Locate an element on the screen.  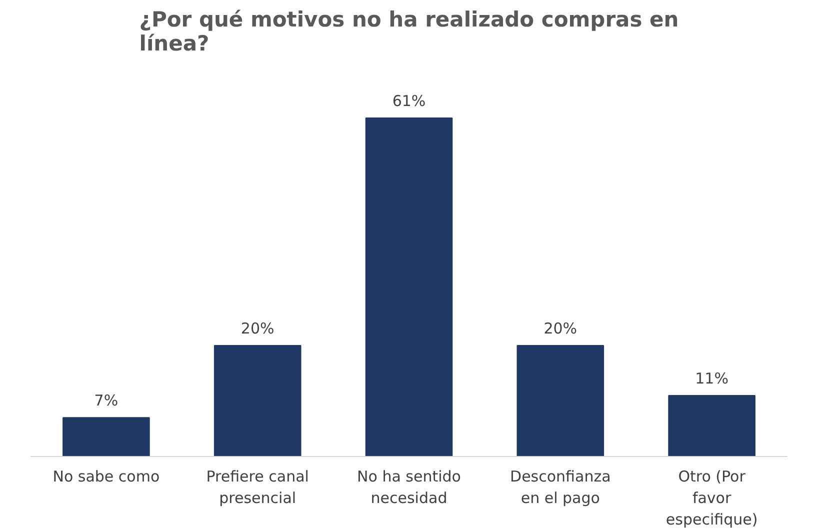
x-tick-label: Otro (Por favor especifique) is located at coordinates (712, 498).